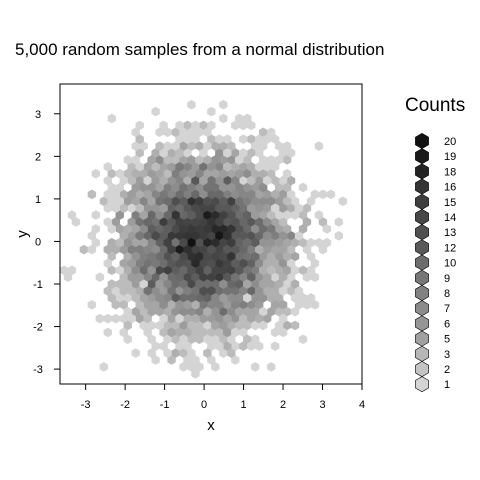  What do you see at coordinates (447, 340) in the screenshot?
I see `legend-label: 5` at bounding box center [447, 340].